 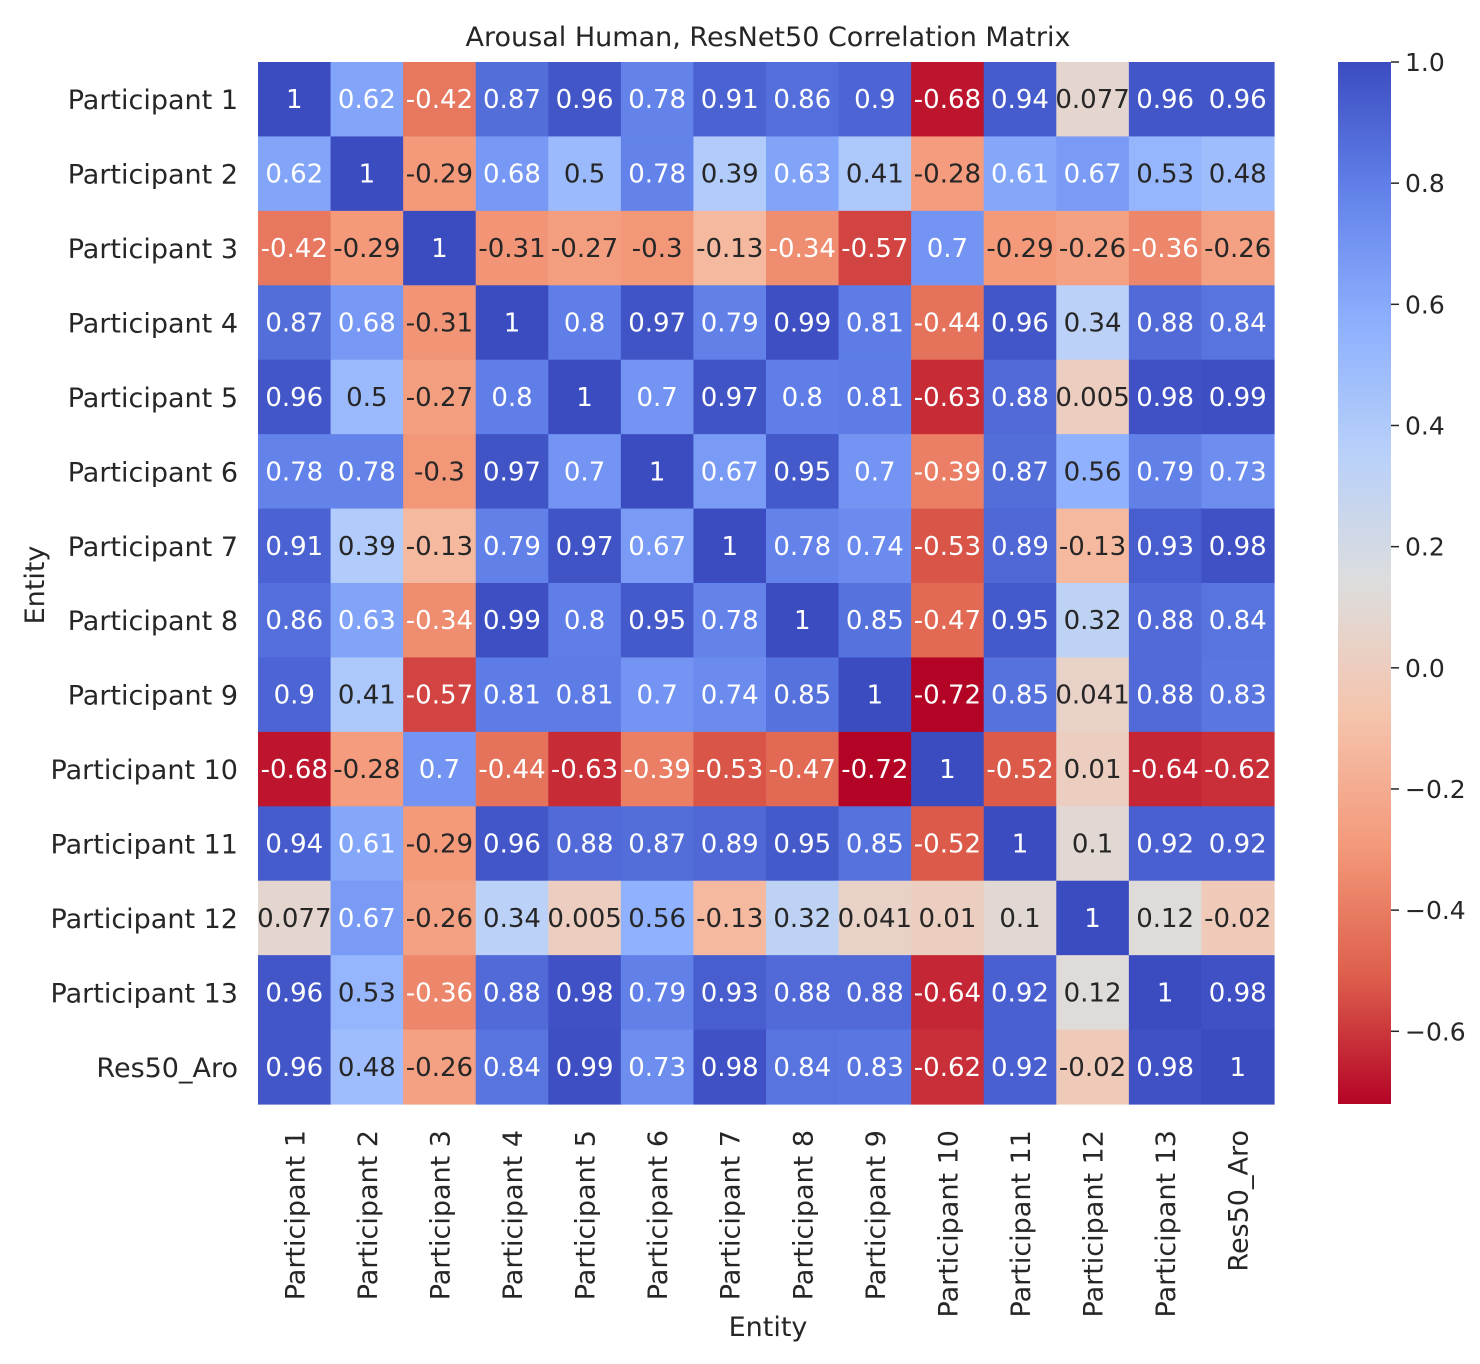 I want to click on cell-value-label-r12-c5: 0.005, so click(x=584, y=919).